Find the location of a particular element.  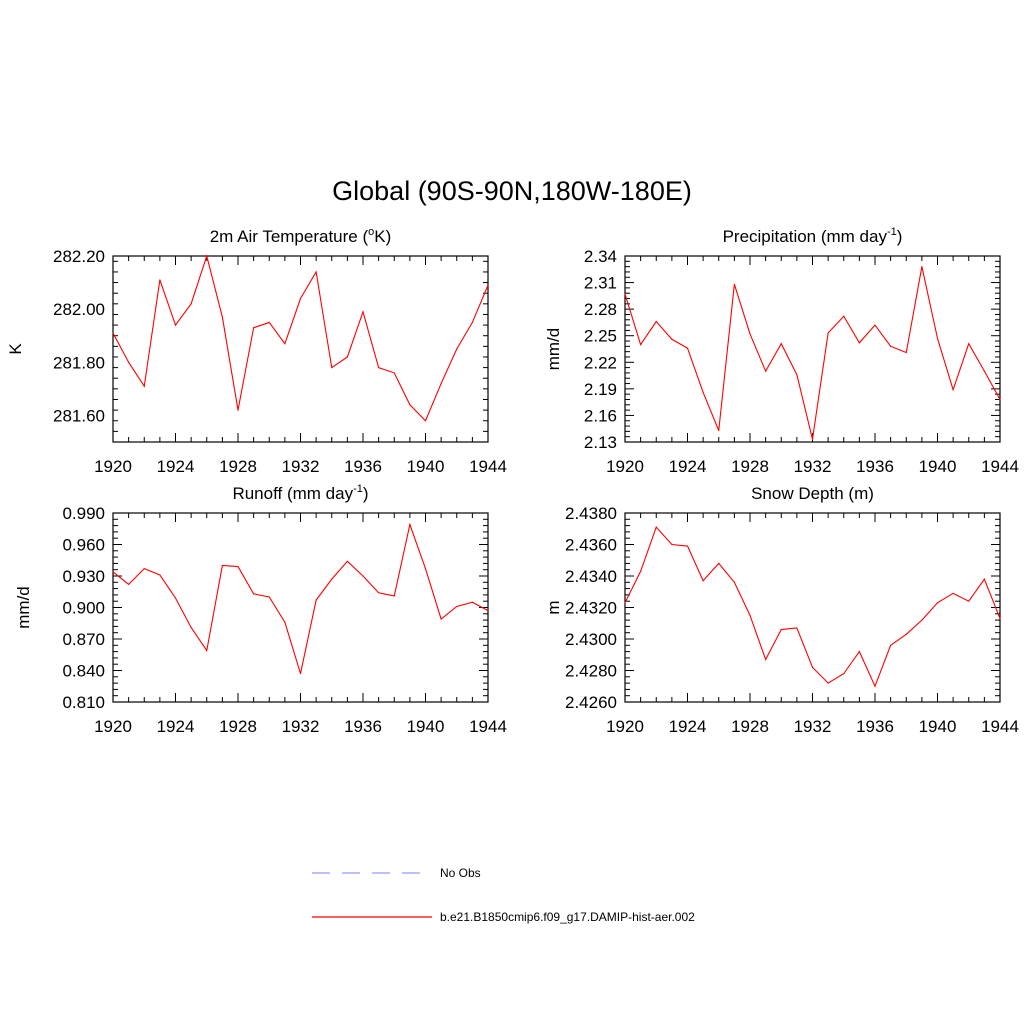

y-tick-label: 0.900 is located at coordinates (83, 608).